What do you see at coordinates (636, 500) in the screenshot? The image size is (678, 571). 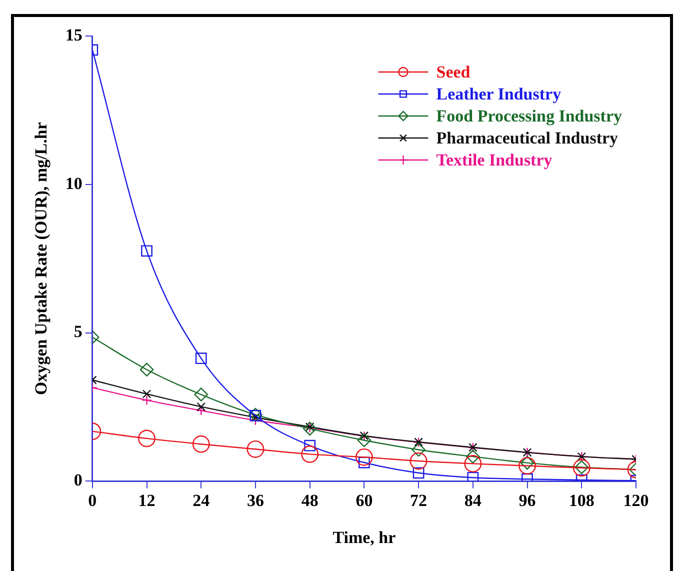 I see `x-tick-label: 120` at bounding box center [636, 500].